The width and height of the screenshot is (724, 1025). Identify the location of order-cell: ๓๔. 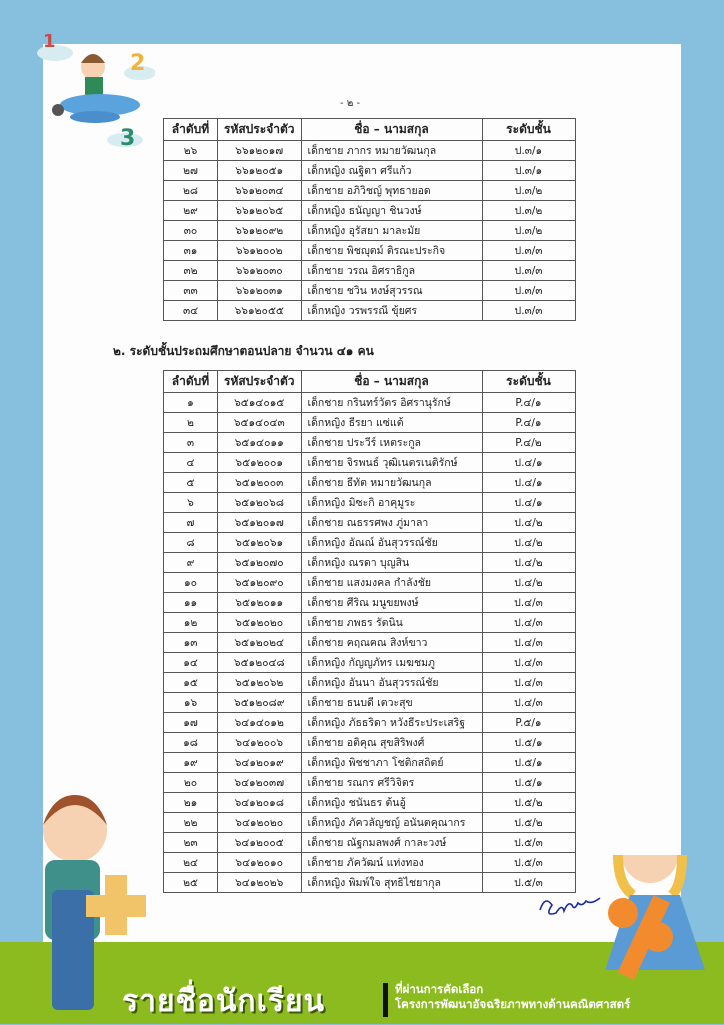
(190, 310).